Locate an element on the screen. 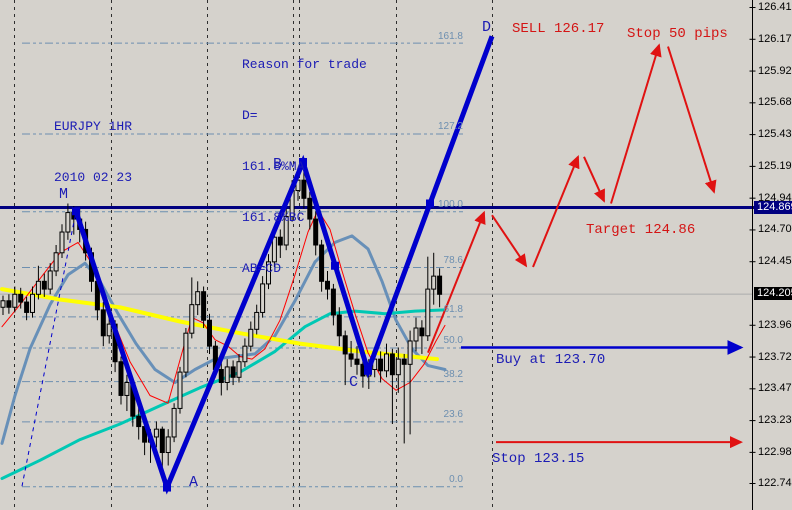 This screenshot has height=510, width=792. fib-level-label: 0.0 is located at coordinates (456, 480).